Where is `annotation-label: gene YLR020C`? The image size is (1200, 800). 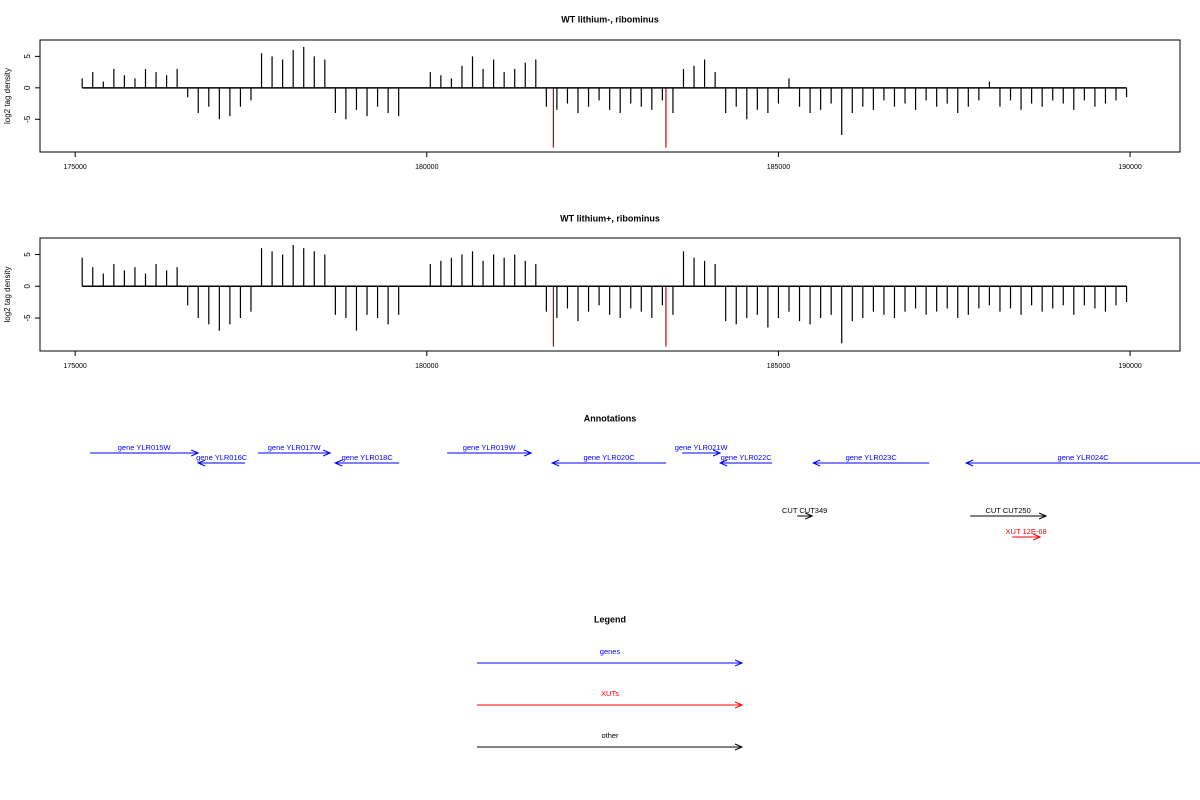 annotation-label: gene YLR020C is located at coordinates (610, 457).